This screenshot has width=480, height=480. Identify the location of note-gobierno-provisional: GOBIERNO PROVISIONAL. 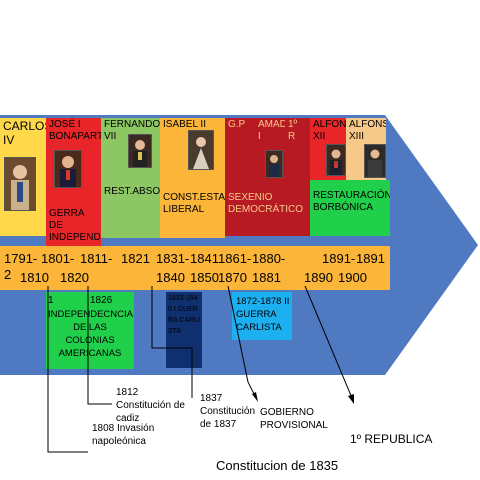
(294, 419).